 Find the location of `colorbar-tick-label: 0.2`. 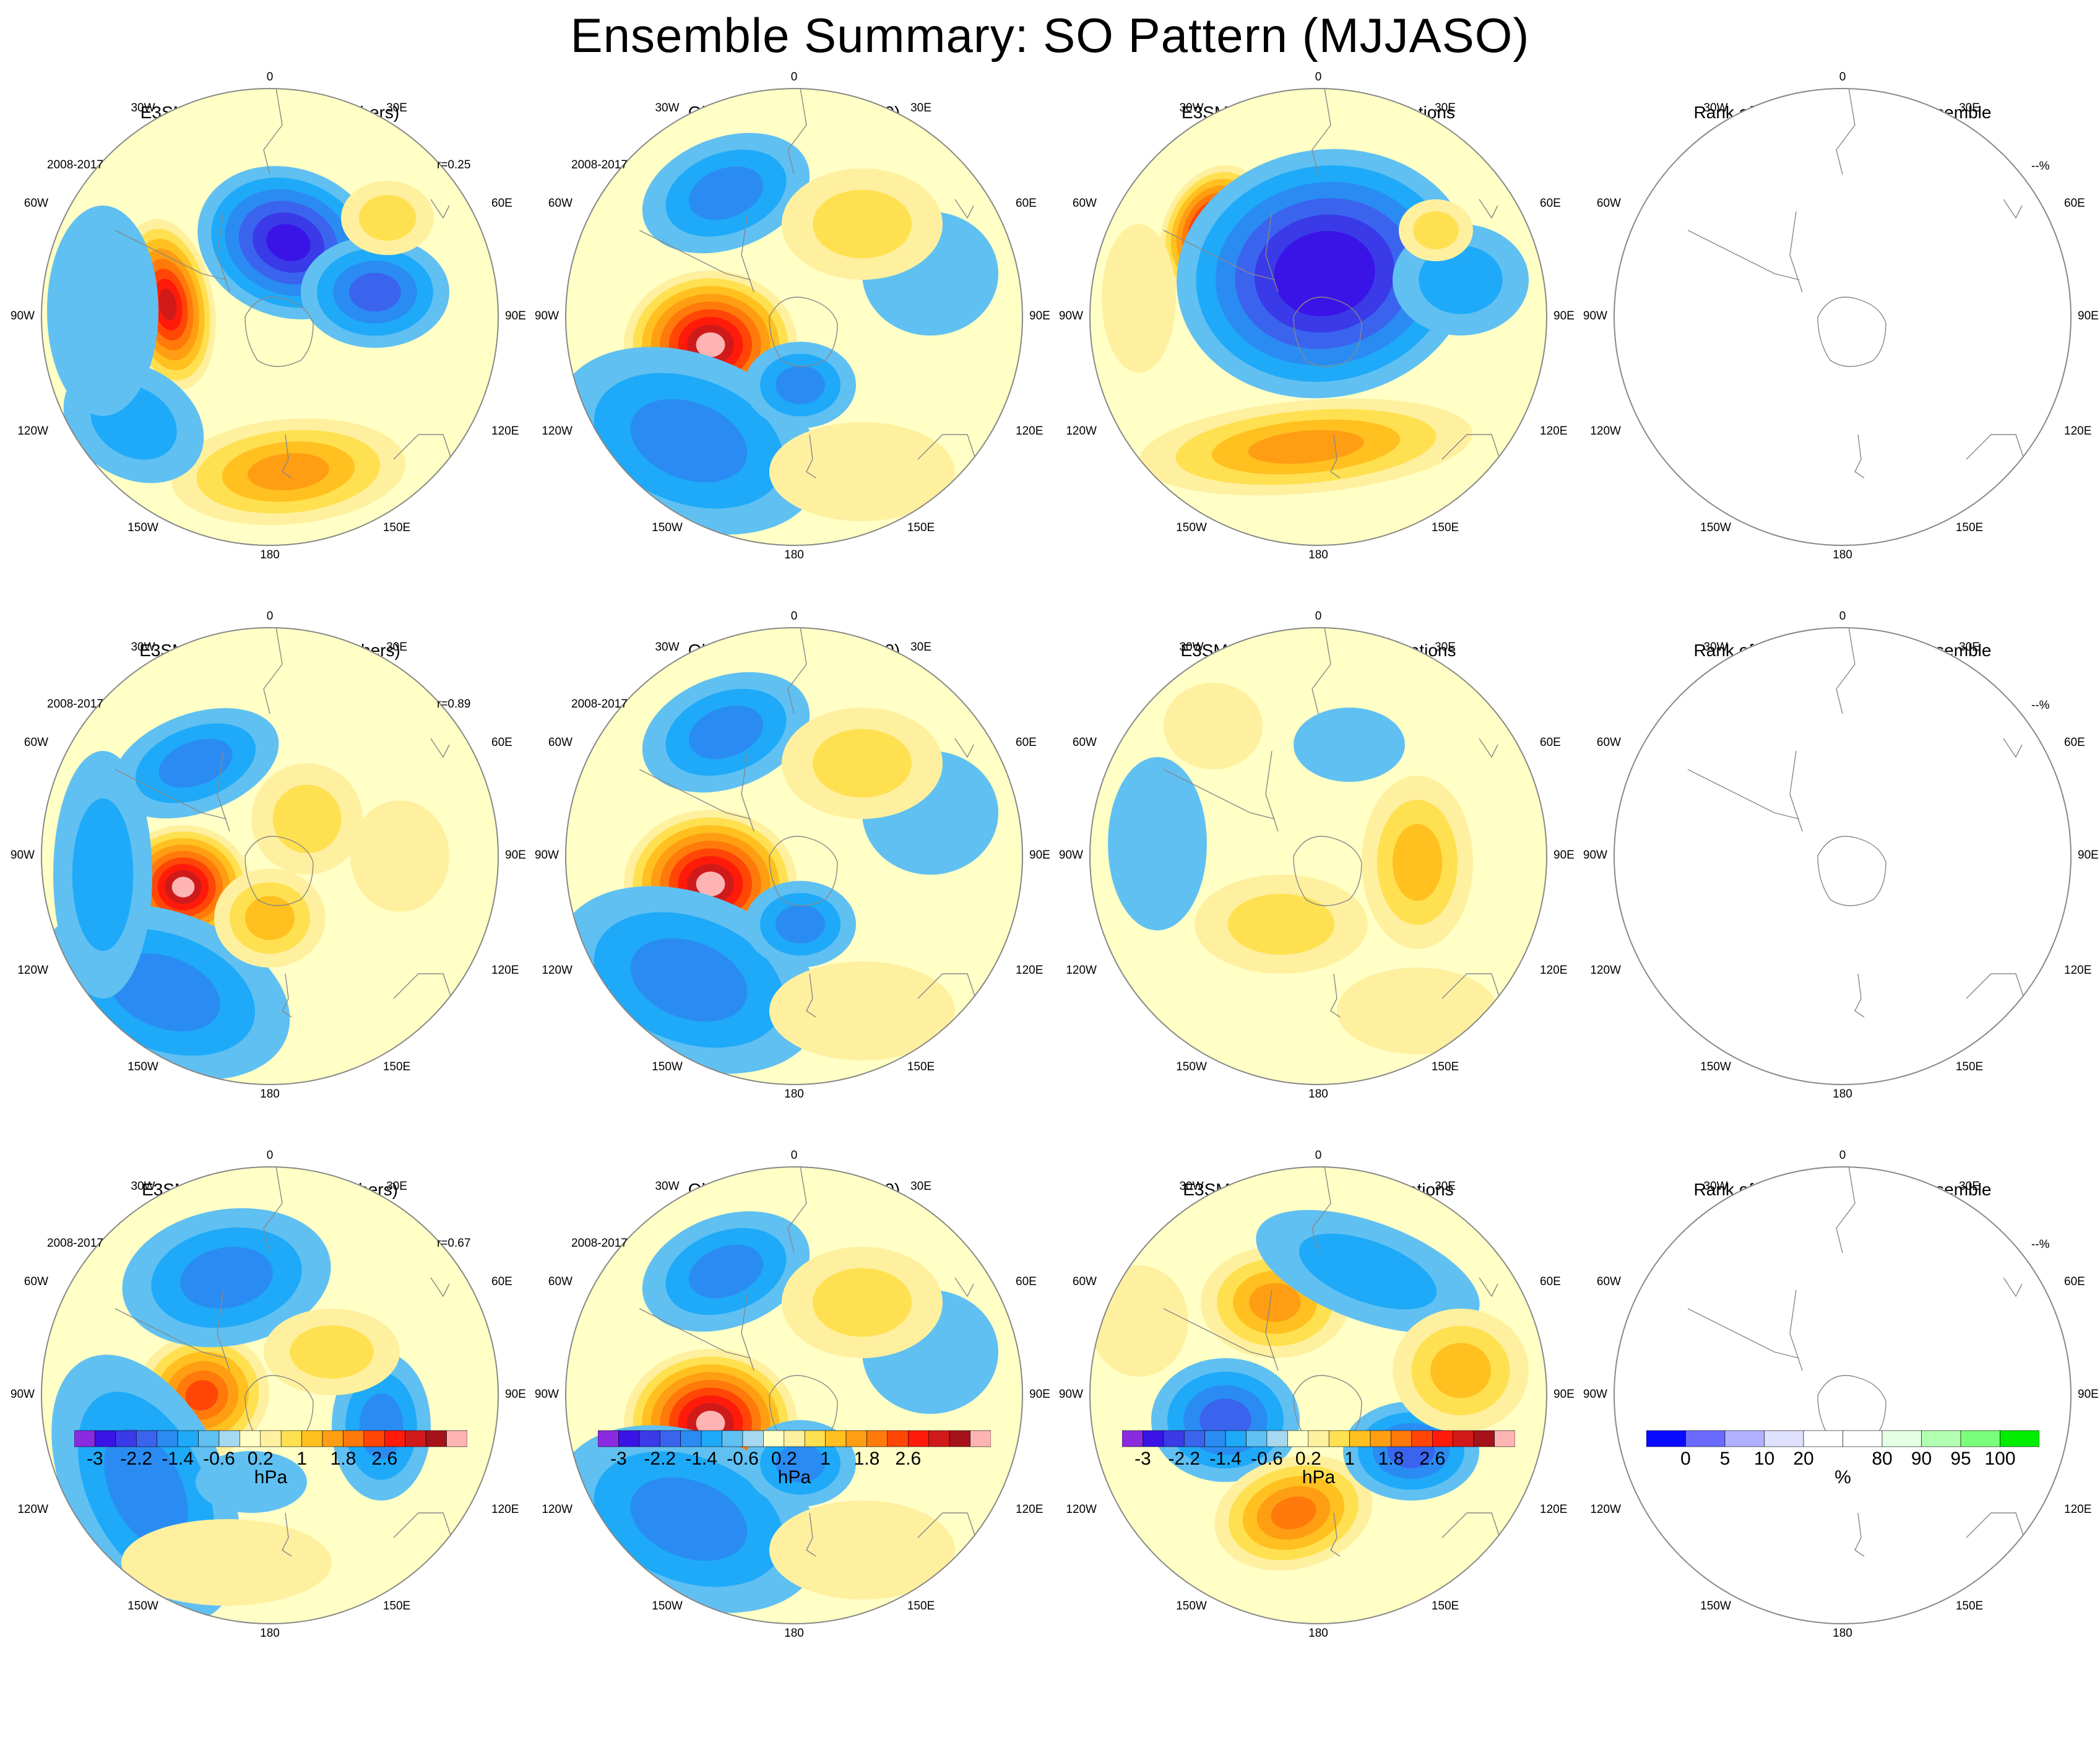

colorbar-tick-label: 0.2 is located at coordinates (1308, 1459).